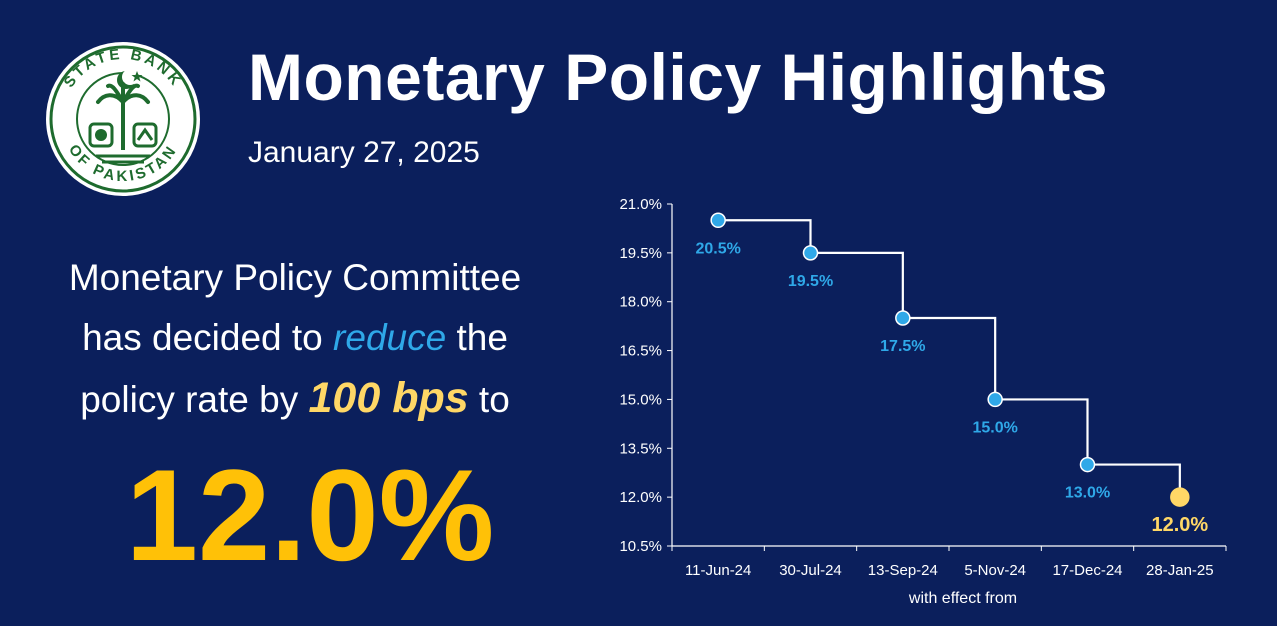 Image resolution: width=1277 pixels, height=626 pixels. Describe the element at coordinates (494, 399) in the screenshot. I see `statement-line-3-suffix: to` at that location.